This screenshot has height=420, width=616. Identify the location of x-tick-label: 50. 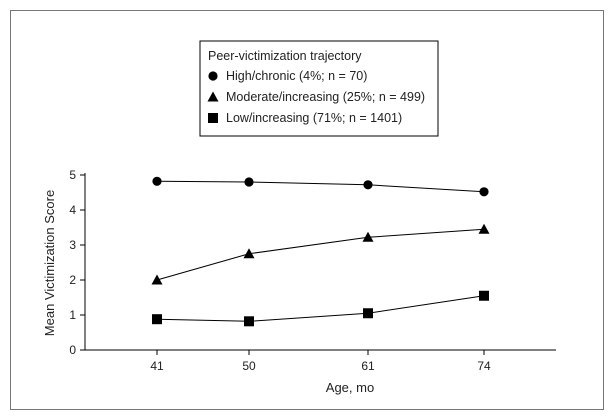
(249, 366).